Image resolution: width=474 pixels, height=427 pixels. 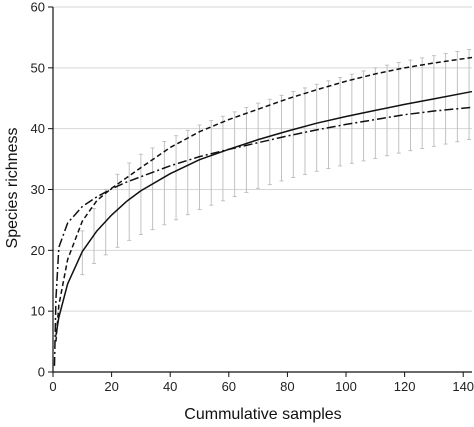 What do you see at coordinates (262, 414) in the screenshot?
I see `x-axis-title: Cummulative samples` at bounding box center [262, 414].